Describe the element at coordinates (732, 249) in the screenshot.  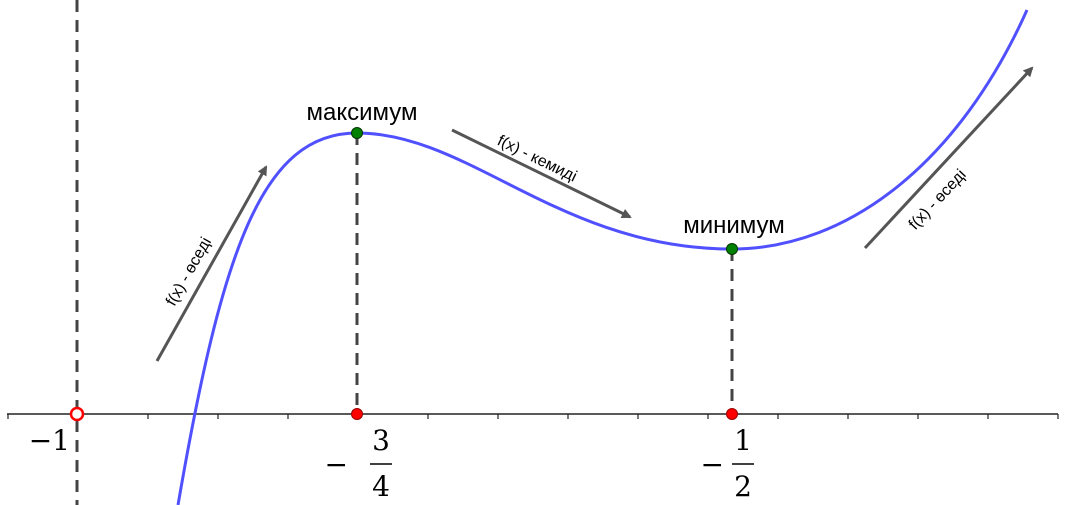
I see `minimum-point` at that location.